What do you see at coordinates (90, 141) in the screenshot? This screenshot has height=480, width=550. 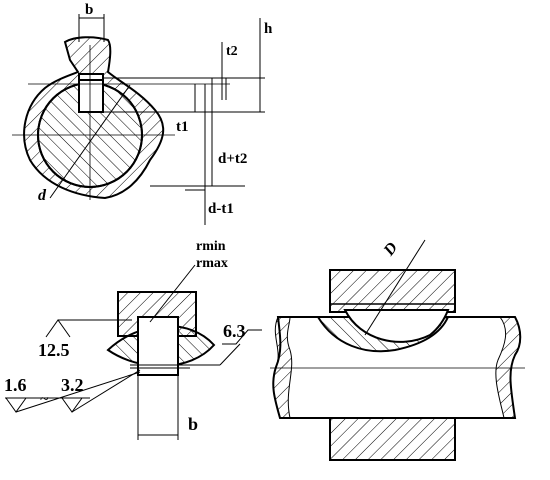 I see `d-leader` at bounding box center [90, 141].